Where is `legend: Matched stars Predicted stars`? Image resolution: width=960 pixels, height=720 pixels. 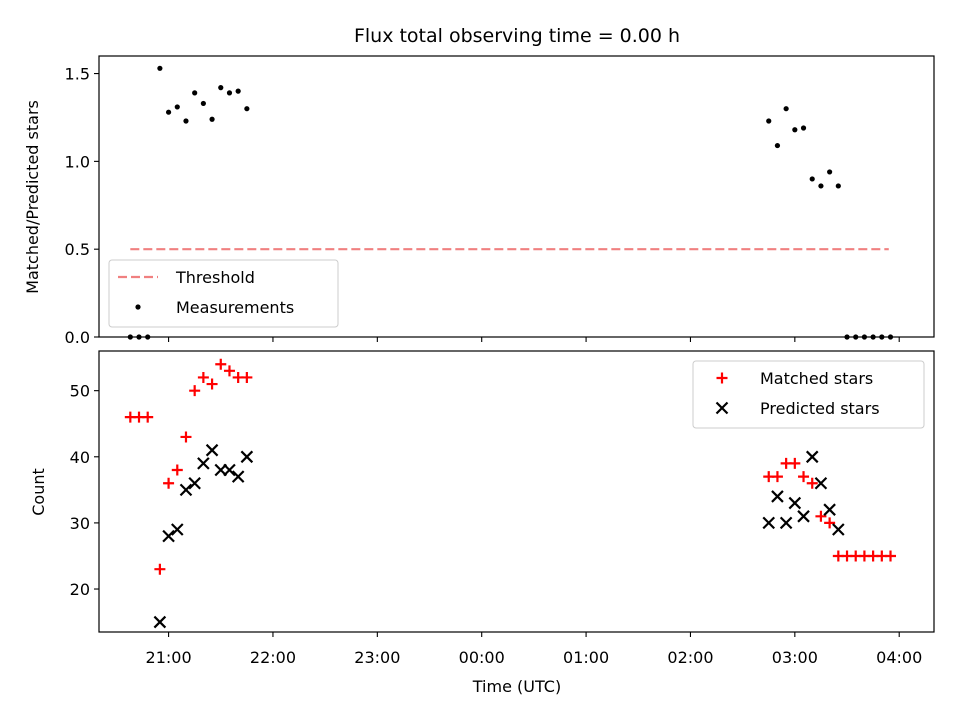
legend: Matched stars Predicted stars is located at coordinates (808, 394).